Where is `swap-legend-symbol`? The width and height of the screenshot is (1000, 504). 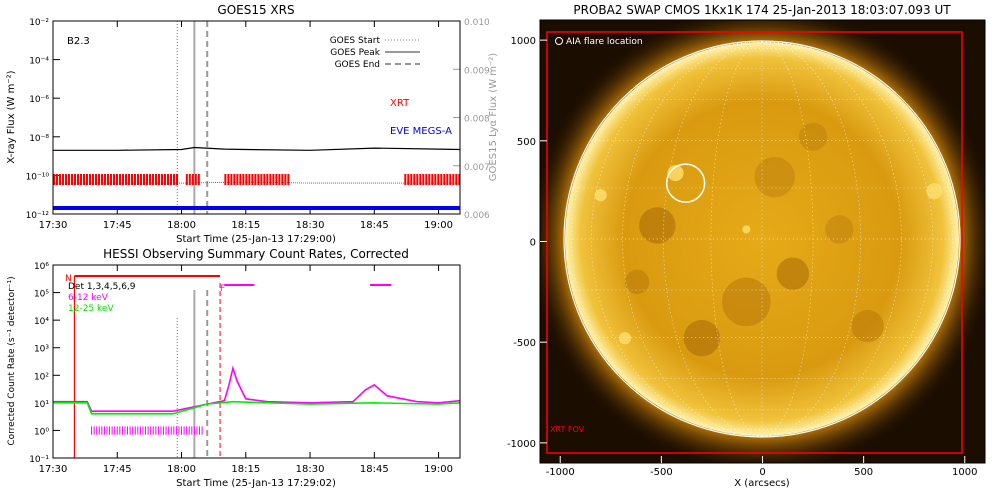
swap-legend-symbol is located at coordinates (559, 41).